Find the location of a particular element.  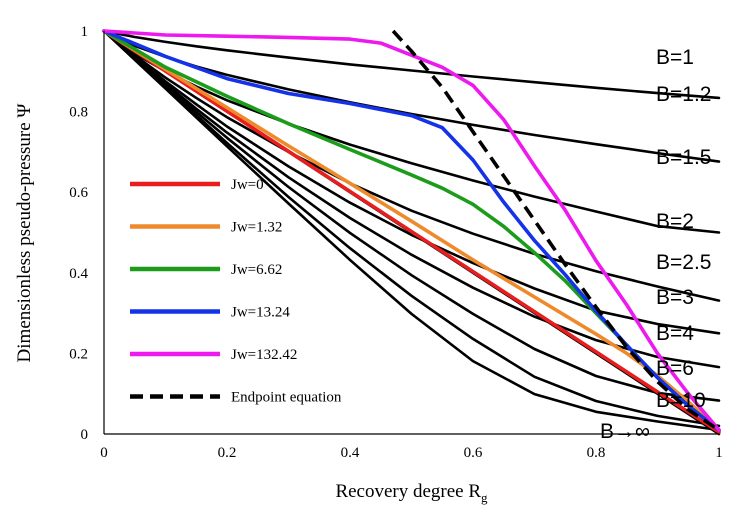

y-tick-label: 1 is located at coordinates (85, 32).